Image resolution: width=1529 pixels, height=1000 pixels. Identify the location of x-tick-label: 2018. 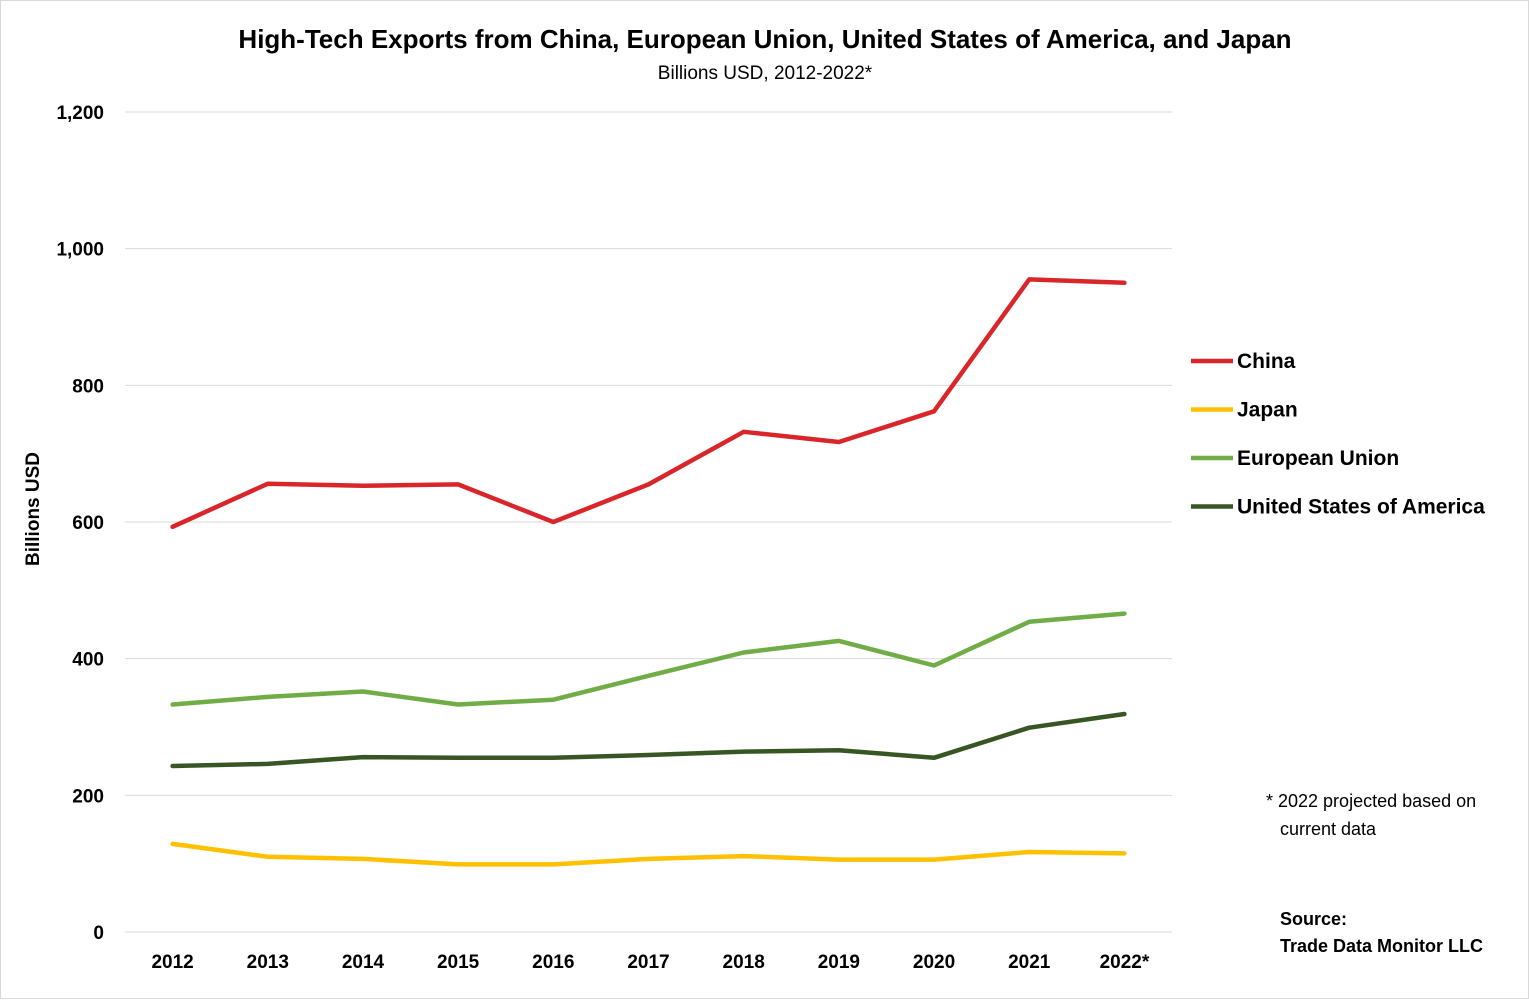
(744, 962).